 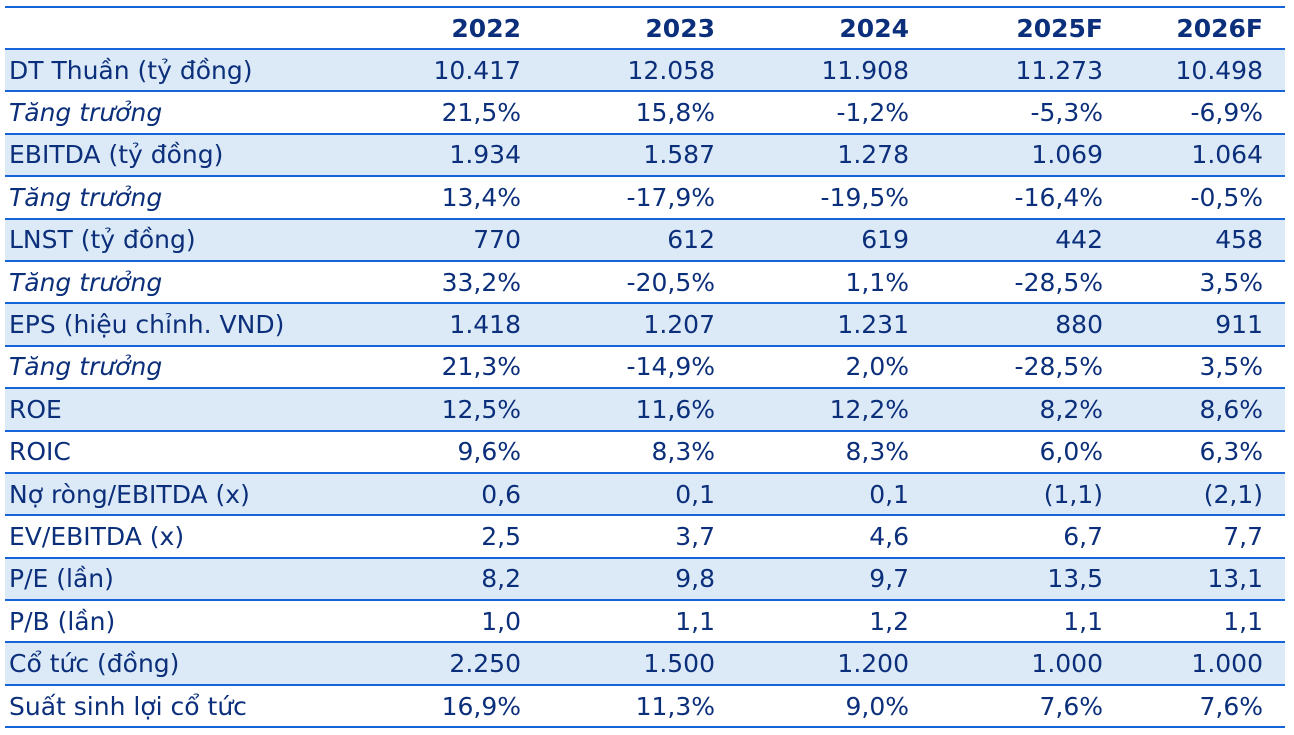 I want to click on row-value-2022: 21,5%, so click(x=481, y=113).